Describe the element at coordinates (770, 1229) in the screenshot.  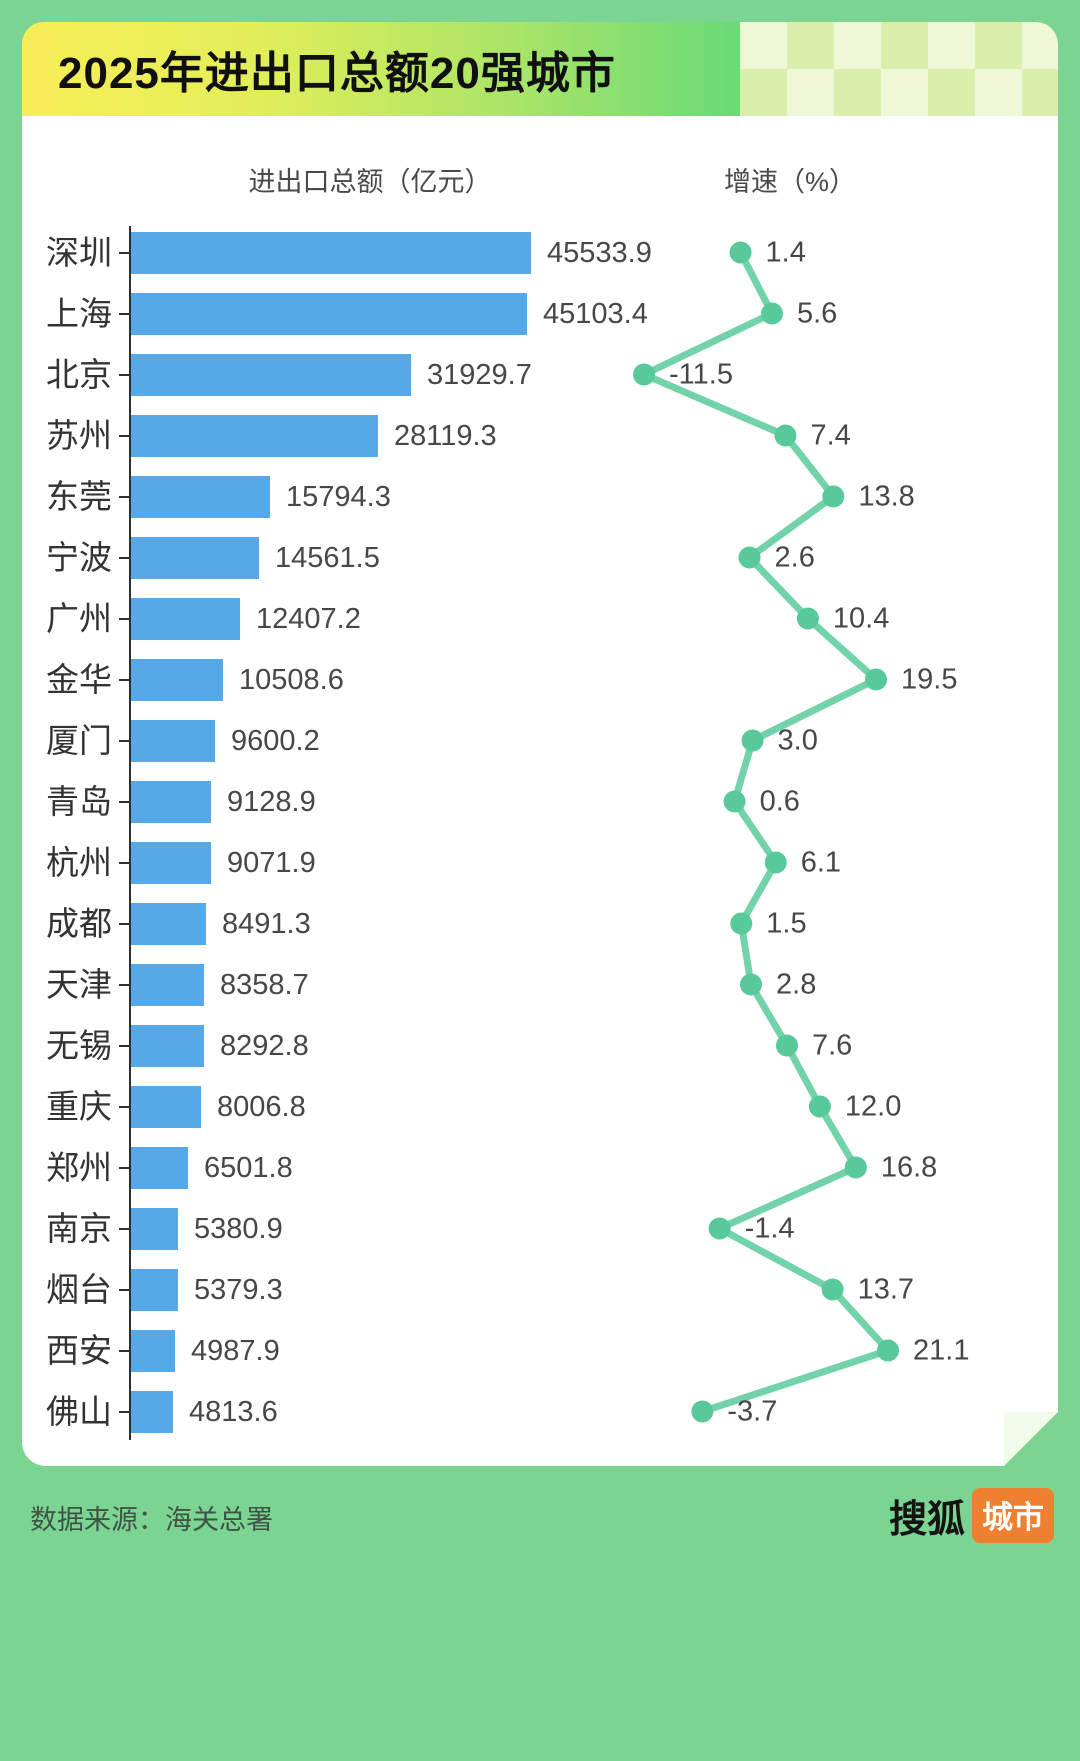
I see `growth-value-label: -1.4` at that location.